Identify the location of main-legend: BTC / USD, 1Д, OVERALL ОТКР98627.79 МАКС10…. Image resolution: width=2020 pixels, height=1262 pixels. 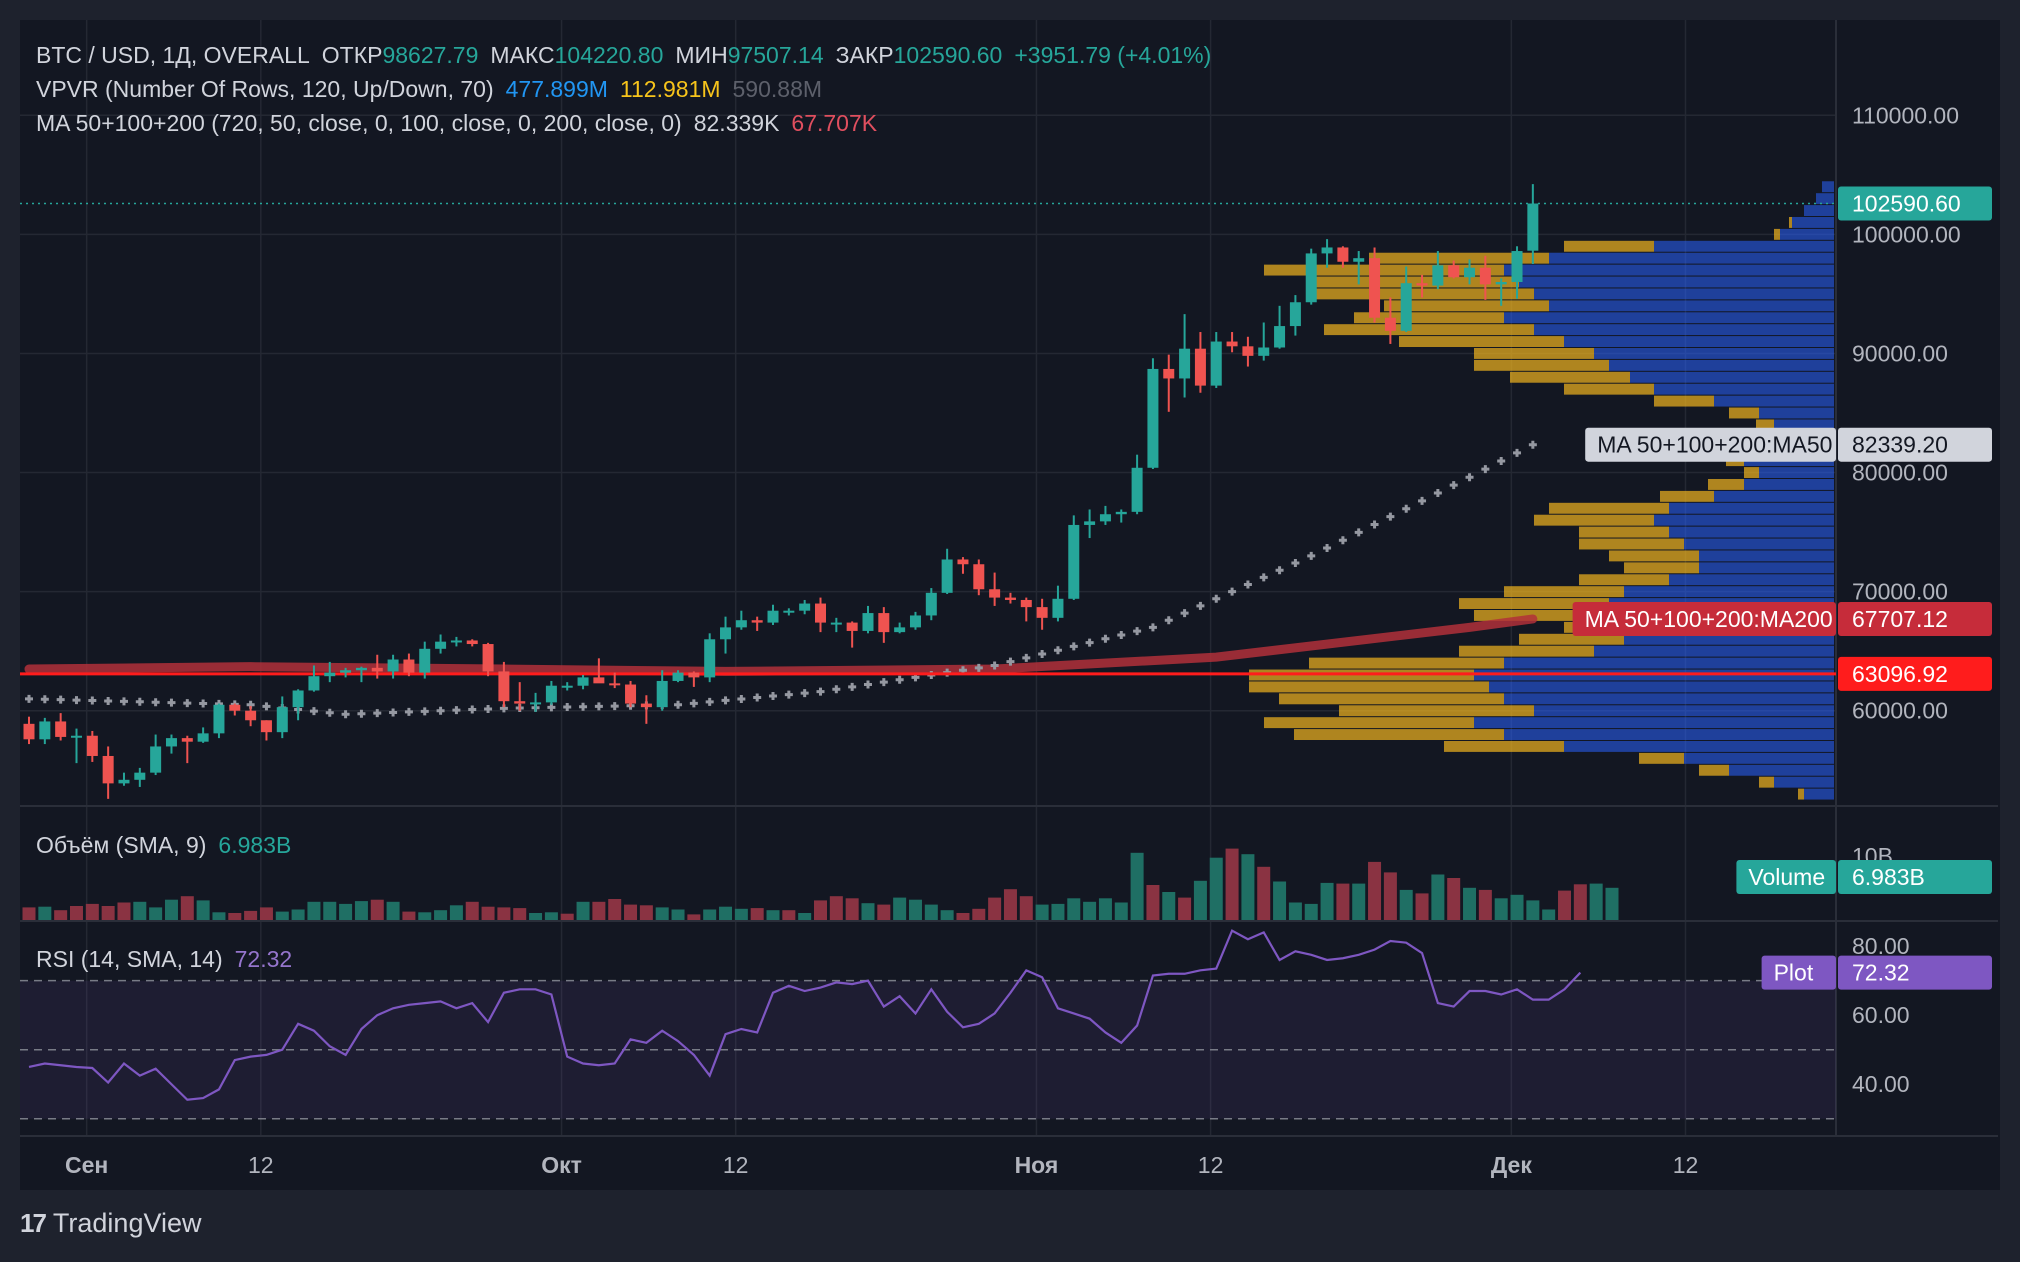
(623, 55).